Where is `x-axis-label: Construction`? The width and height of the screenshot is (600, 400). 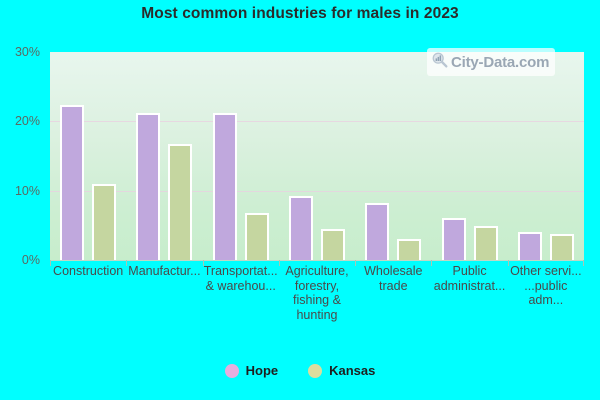 x-axis-label: Construction is located at coordinates (88, 271).